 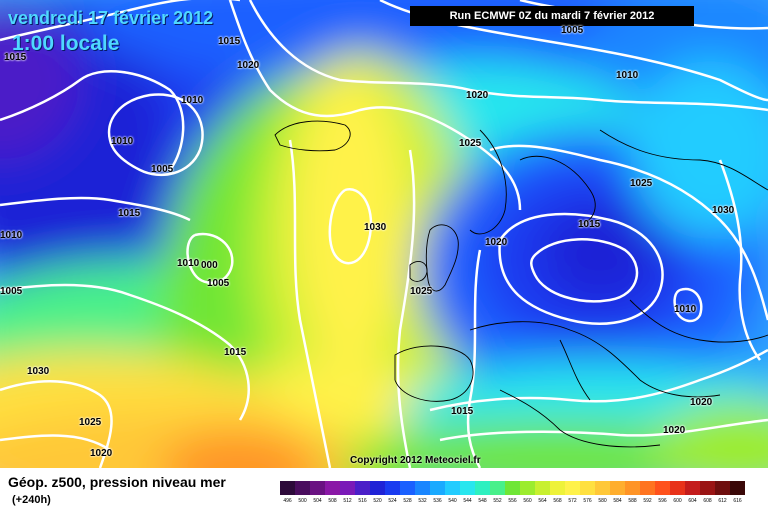 I want to click on scale-tick-label: 608, so click(x=707, y=501).